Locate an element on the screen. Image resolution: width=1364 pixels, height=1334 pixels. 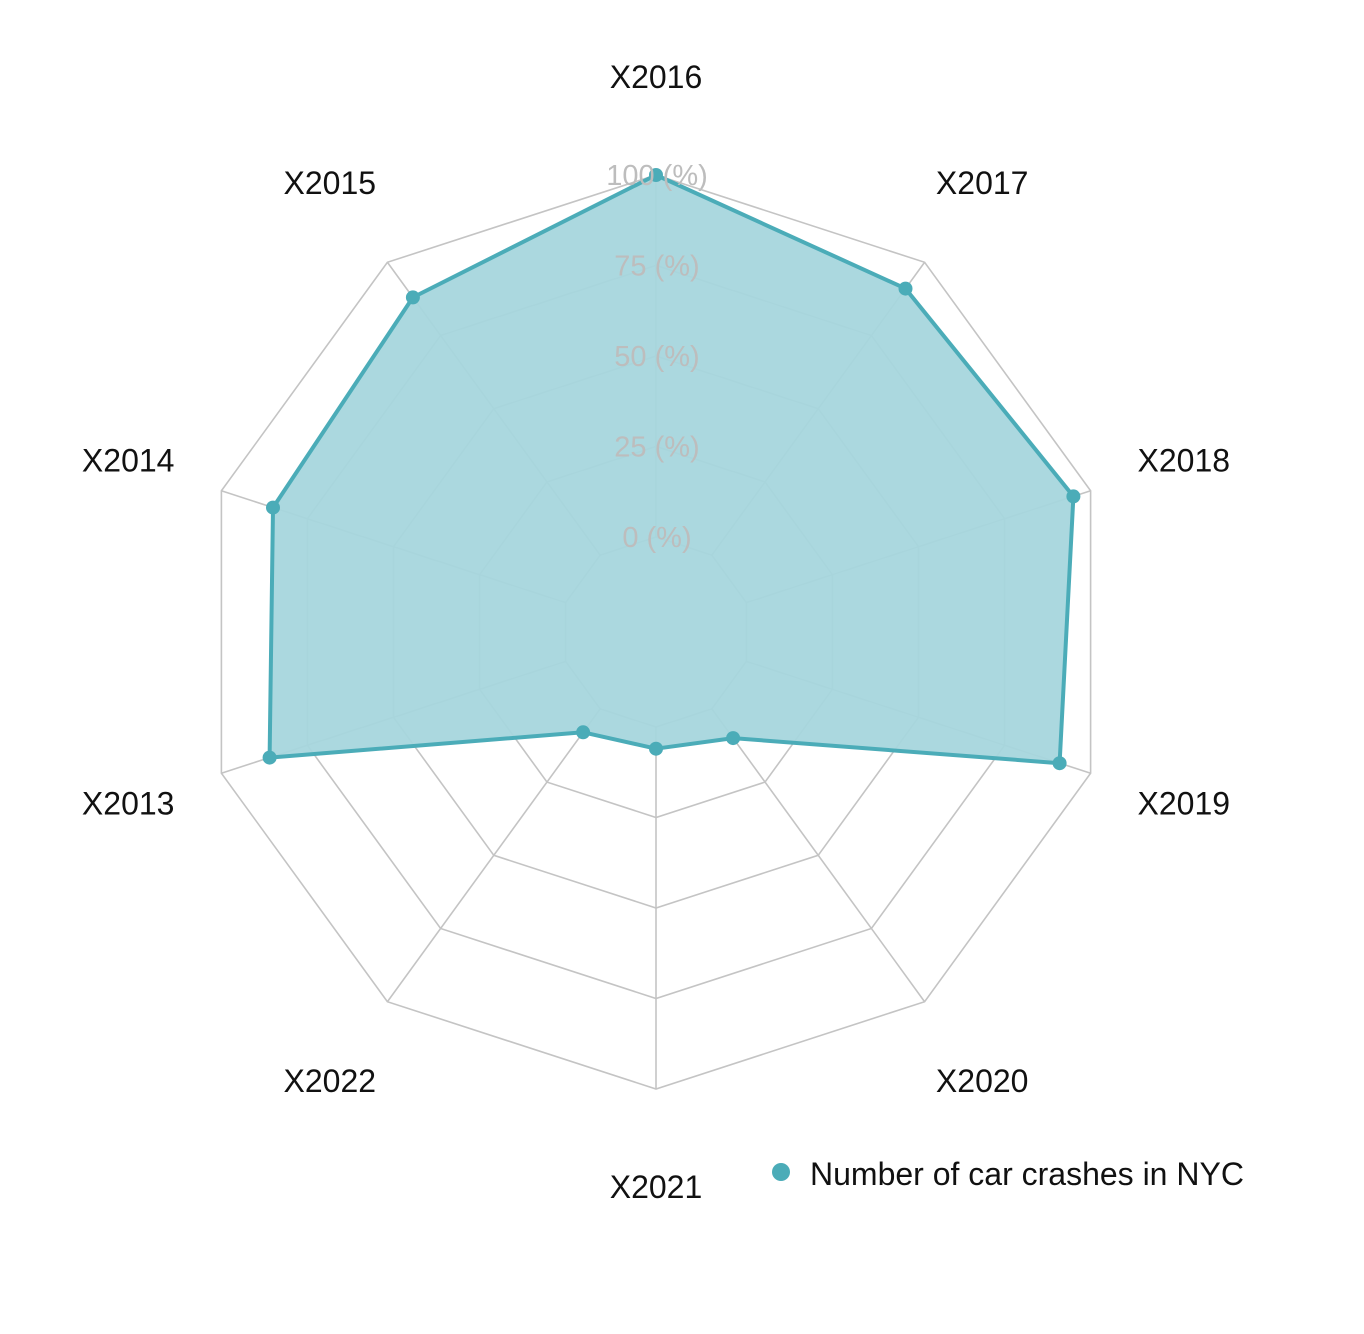
axis-label-x2016: X2016 is located at coordinates (656, 77).